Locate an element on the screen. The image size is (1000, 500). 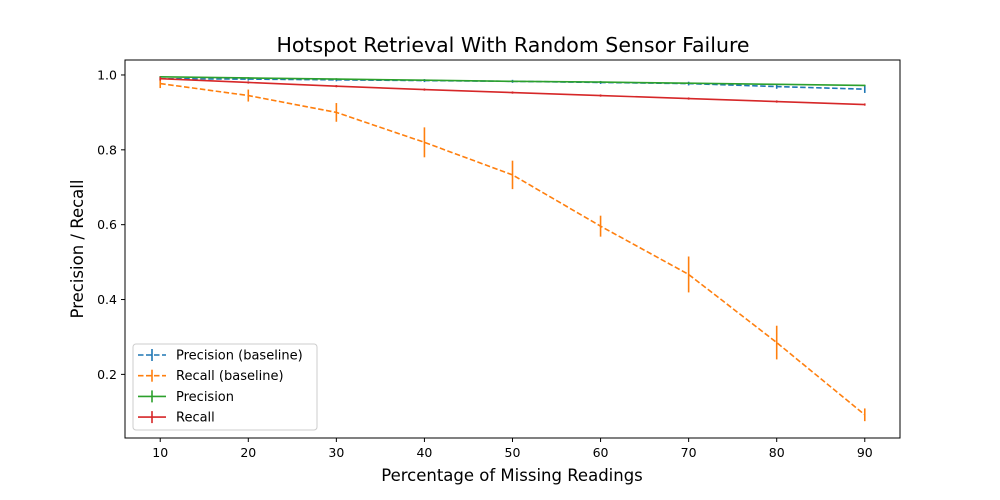
legend-box is located at coordinates (225, 387).